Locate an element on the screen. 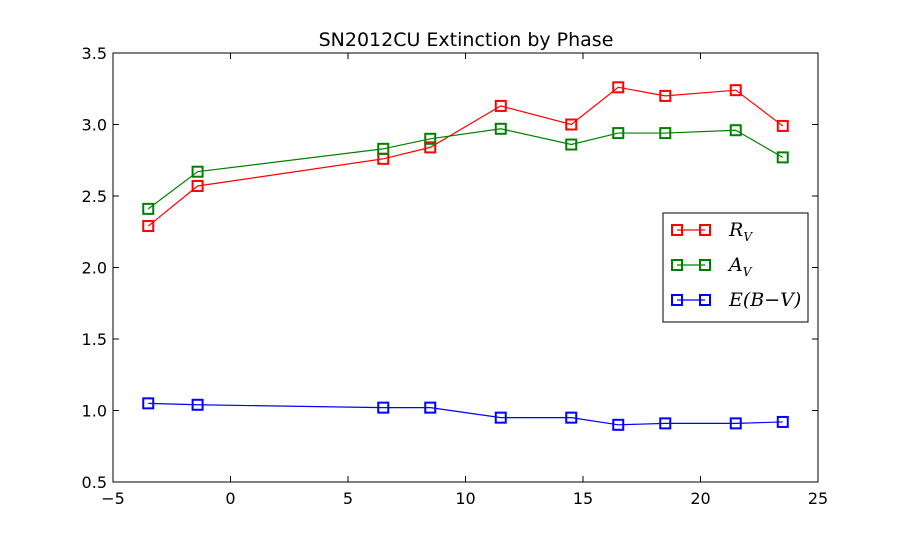 The image size is (910, 537). x-tick-label: 20 is located at coordinates (700, 498).